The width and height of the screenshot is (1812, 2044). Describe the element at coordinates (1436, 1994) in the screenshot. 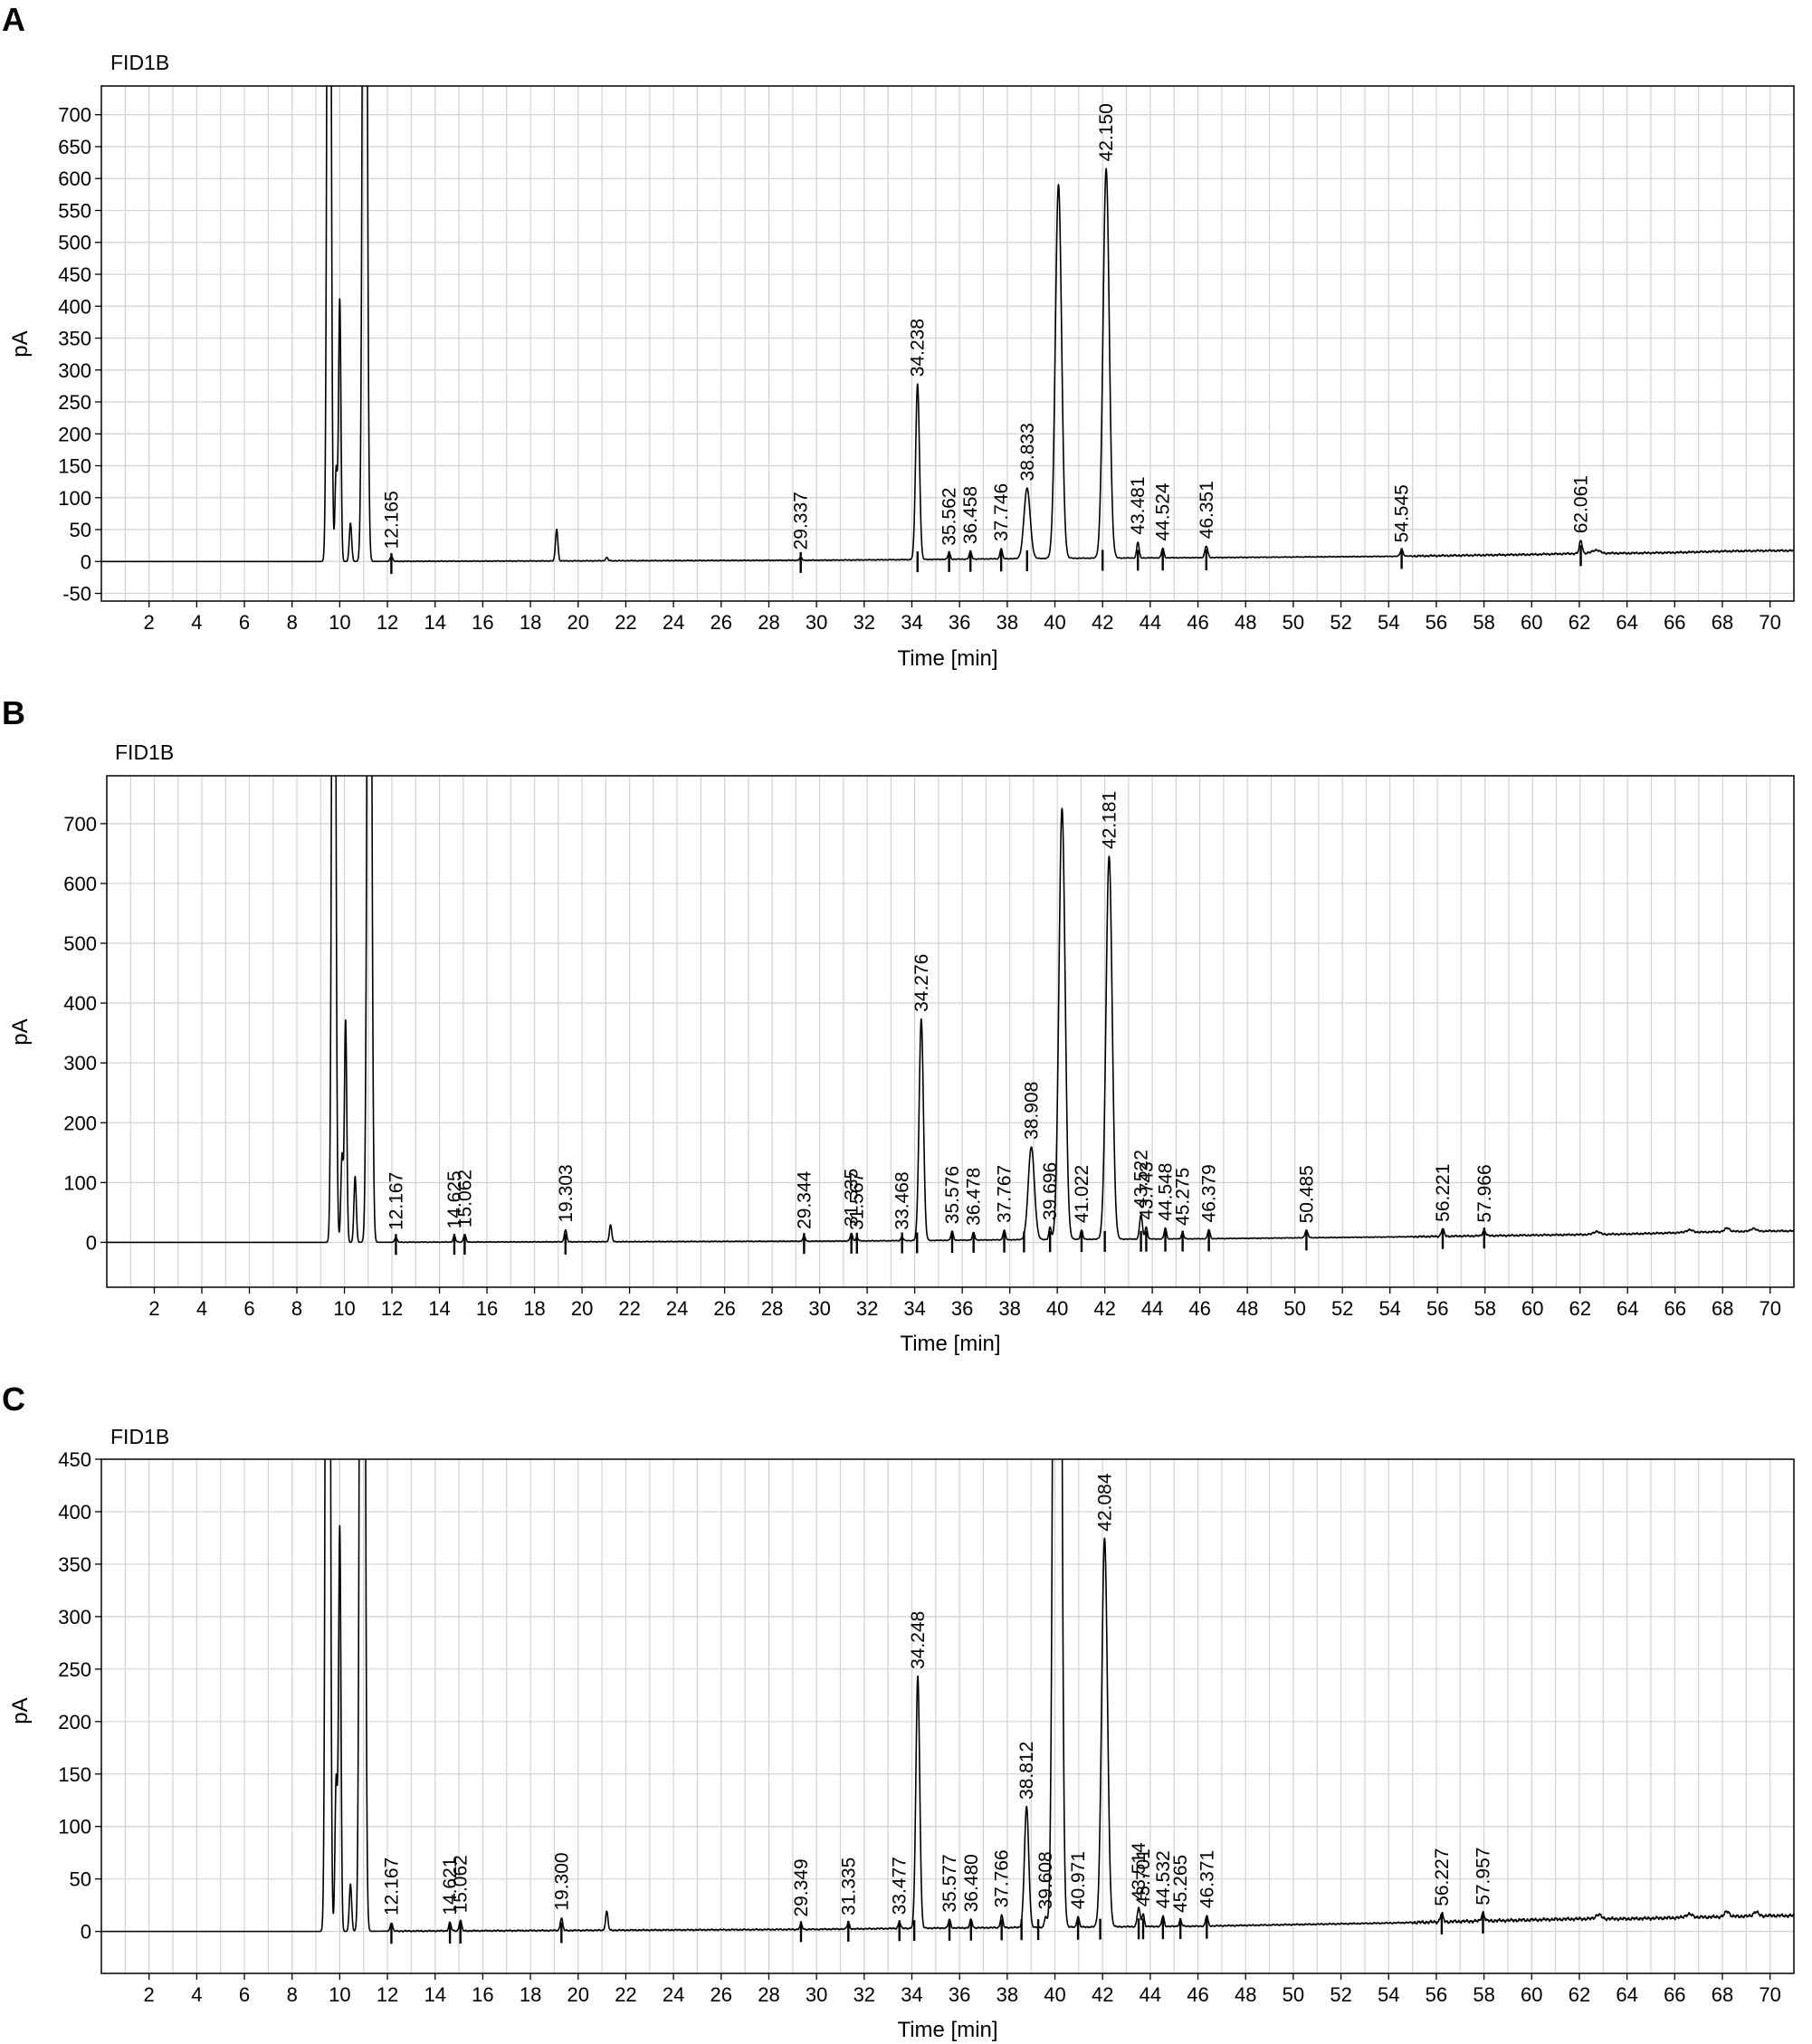

I see `x-tick-label: 56` at that location.